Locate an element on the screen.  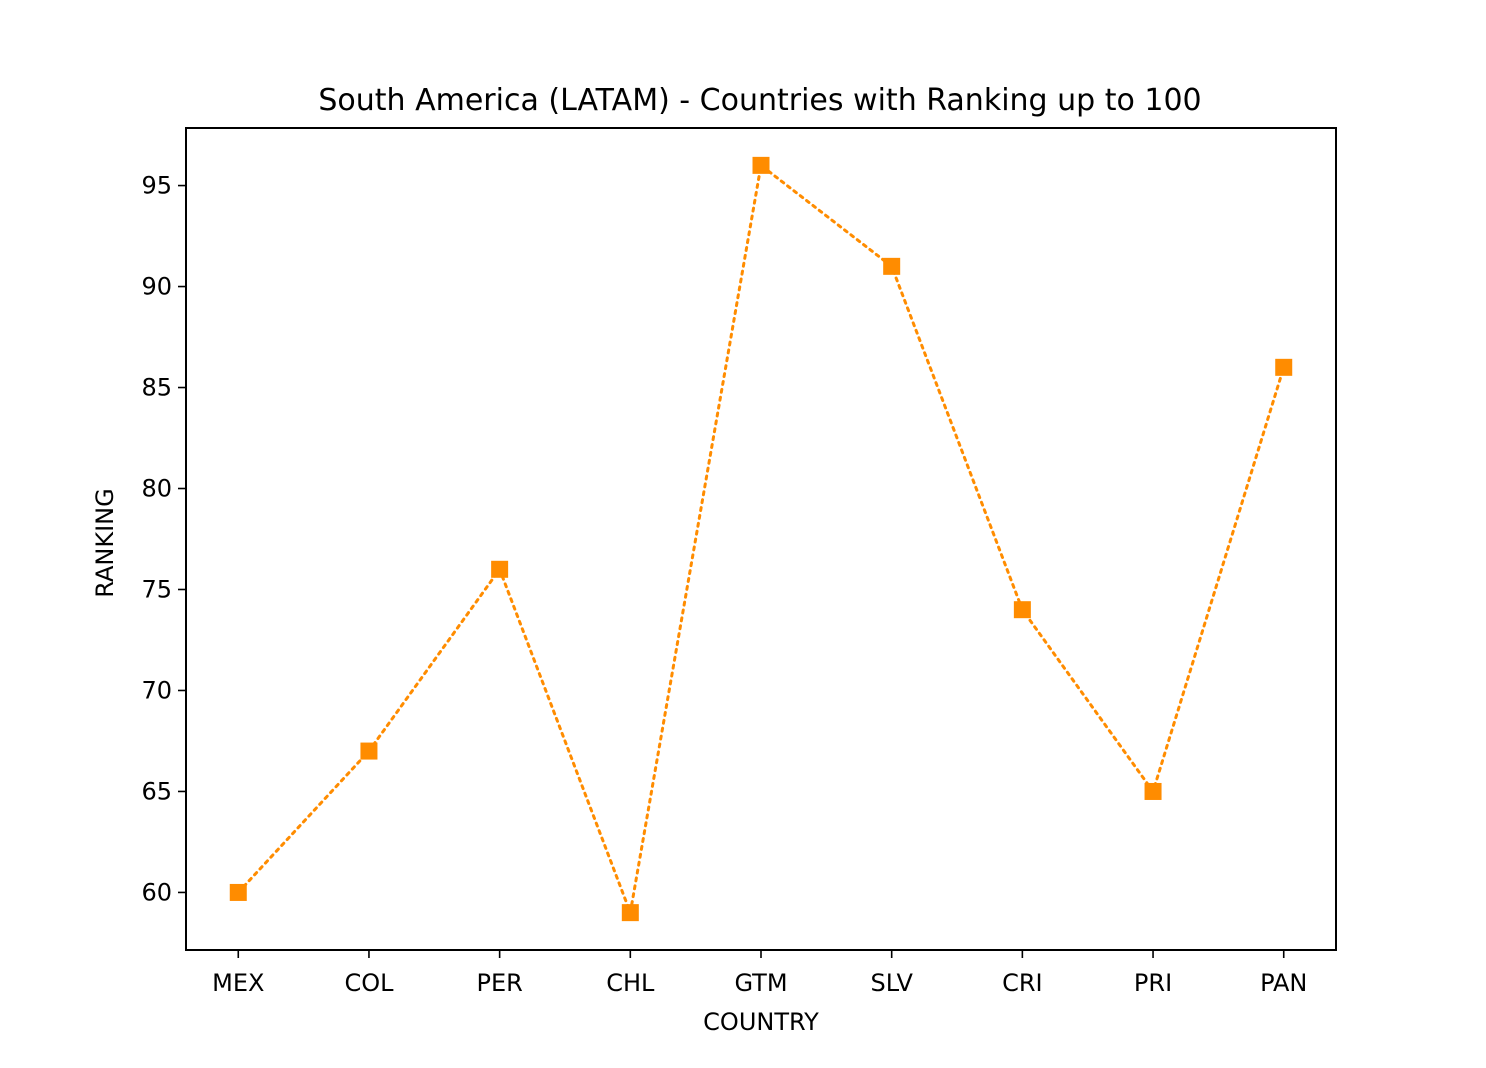
x-tick-label: PRI is located at coordinates (1153, 983).